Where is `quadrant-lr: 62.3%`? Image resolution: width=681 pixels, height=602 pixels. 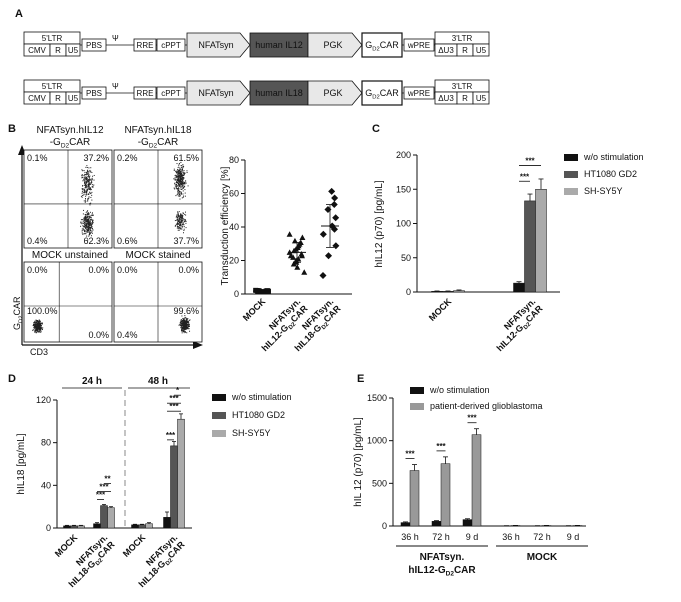
quadrant-lr: 62.3% is located at coordinates (96, 241).